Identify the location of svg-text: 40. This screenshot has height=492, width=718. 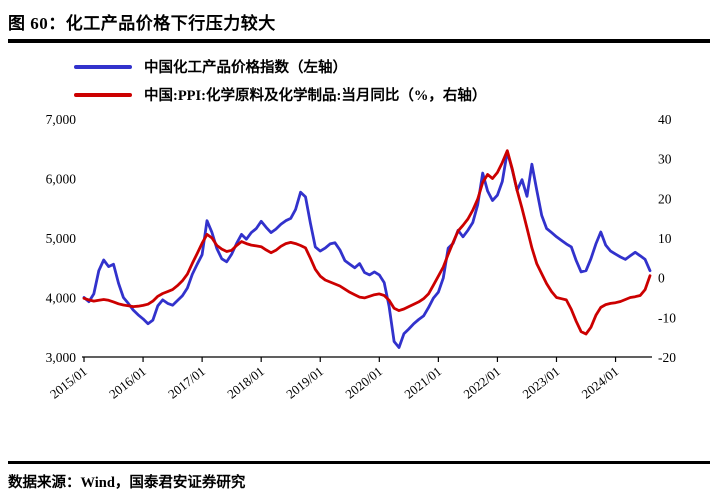
(665, 119).